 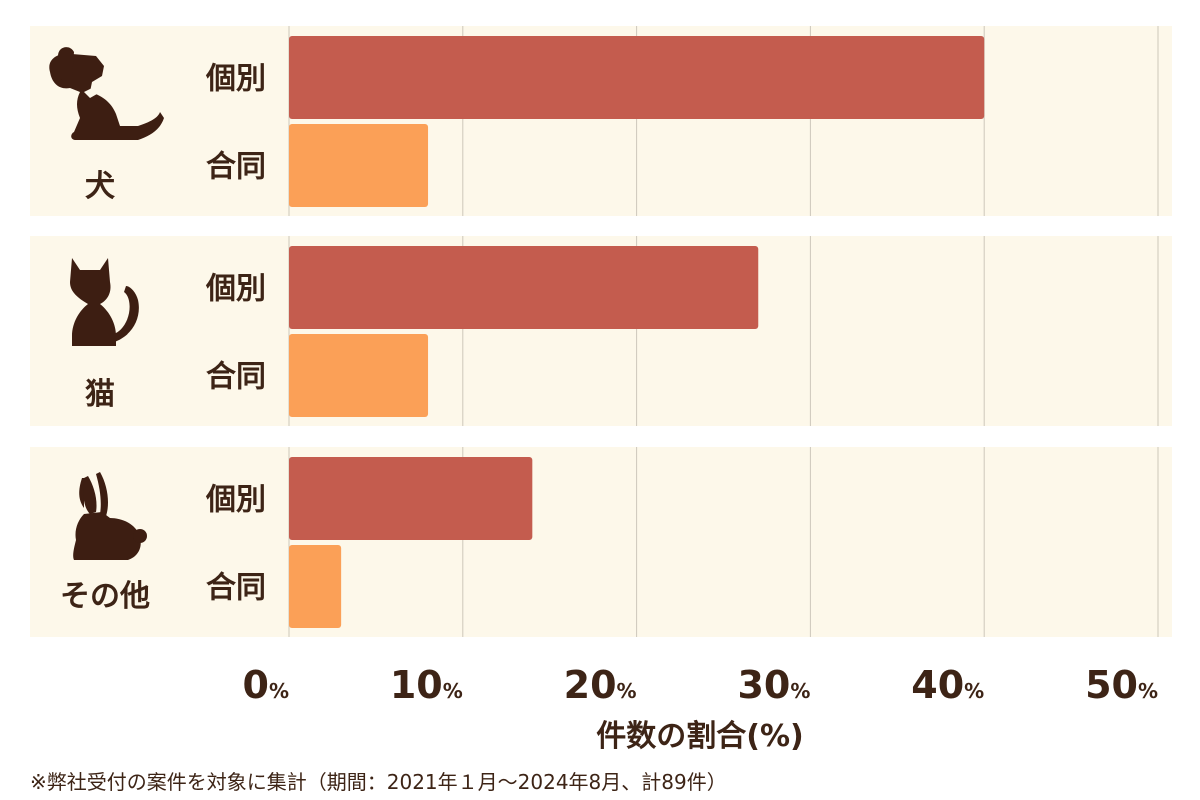 What do you see at coordinates (426, 685) in the screenshot?
I see `x-tick-label: 10%` at bounding box center [426, 685].